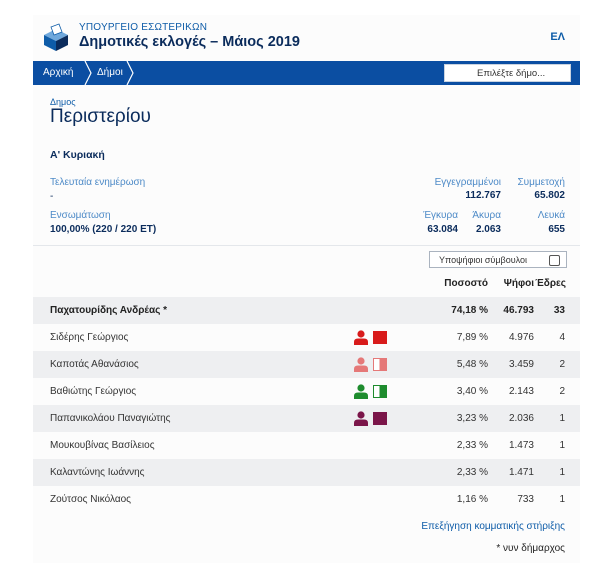 The width and height of the screenshot is (600, 563). I want to click on candidate-votes: 1.471, so click(521, 472).